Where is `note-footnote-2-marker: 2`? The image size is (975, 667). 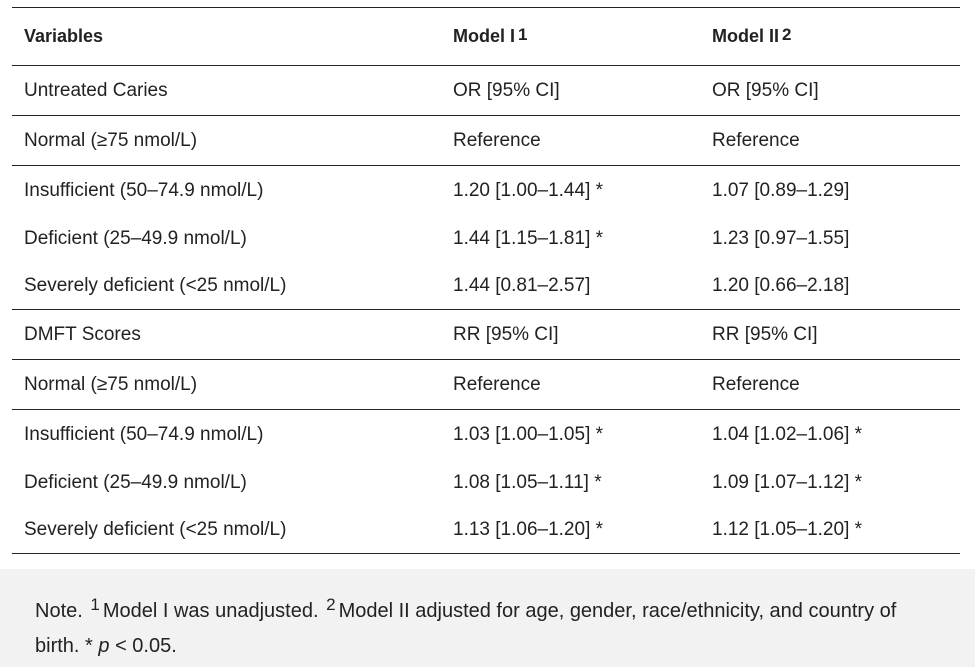 note-footnote-2-marker: 2 is located at coordinates (331, 604).